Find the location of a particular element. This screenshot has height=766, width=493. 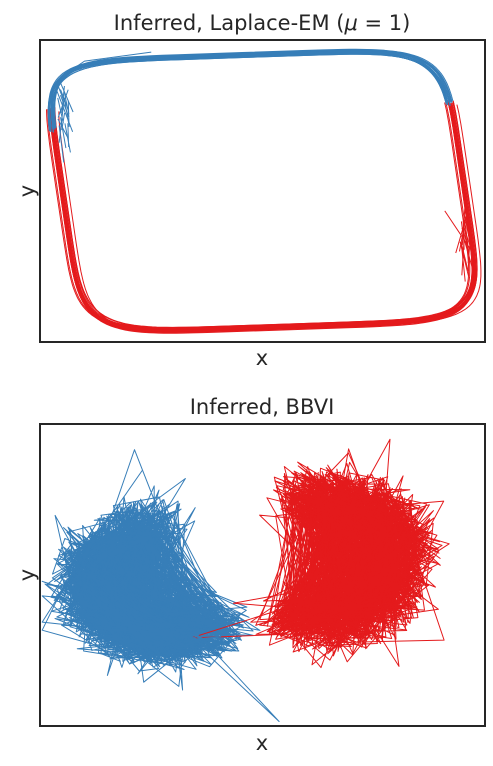

chart-title-laplace-em: Inferred, Laplace-EM (μ = 1) is located at coordinates (262, 23).